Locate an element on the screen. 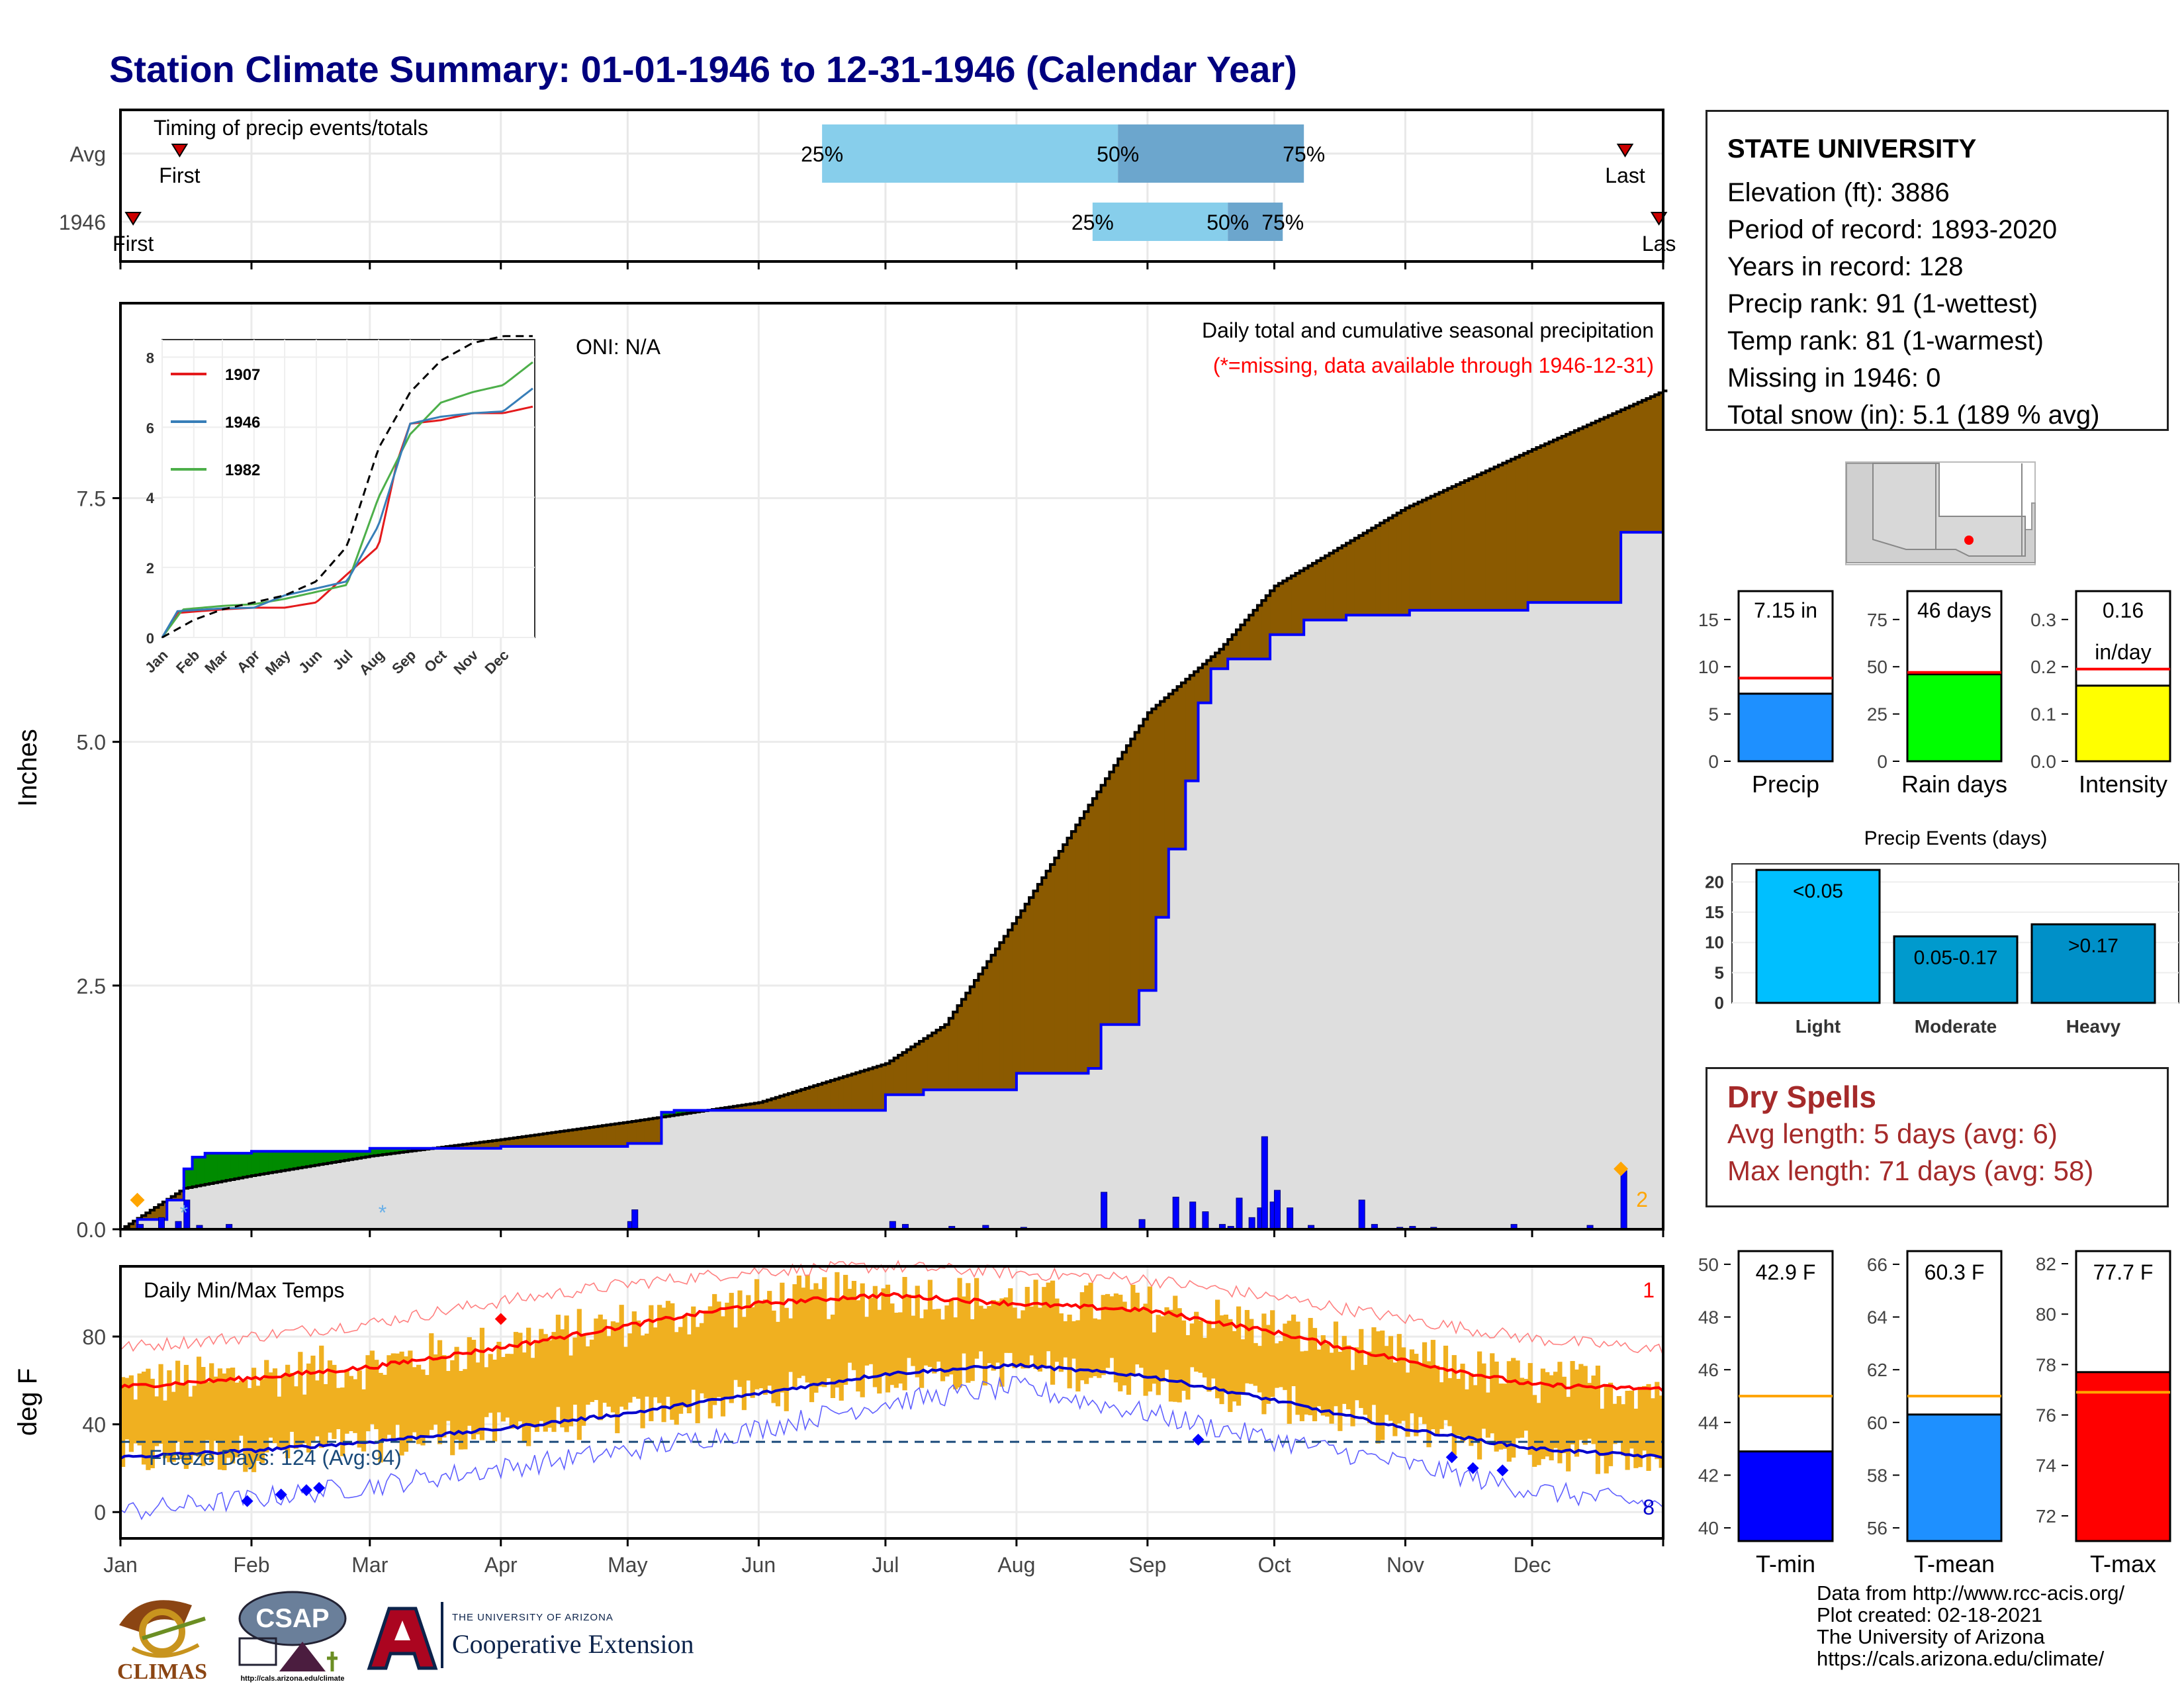 This screenshot has width=2184, height=1688. raindays-summary-bar is located at coordinates (1954, 718).